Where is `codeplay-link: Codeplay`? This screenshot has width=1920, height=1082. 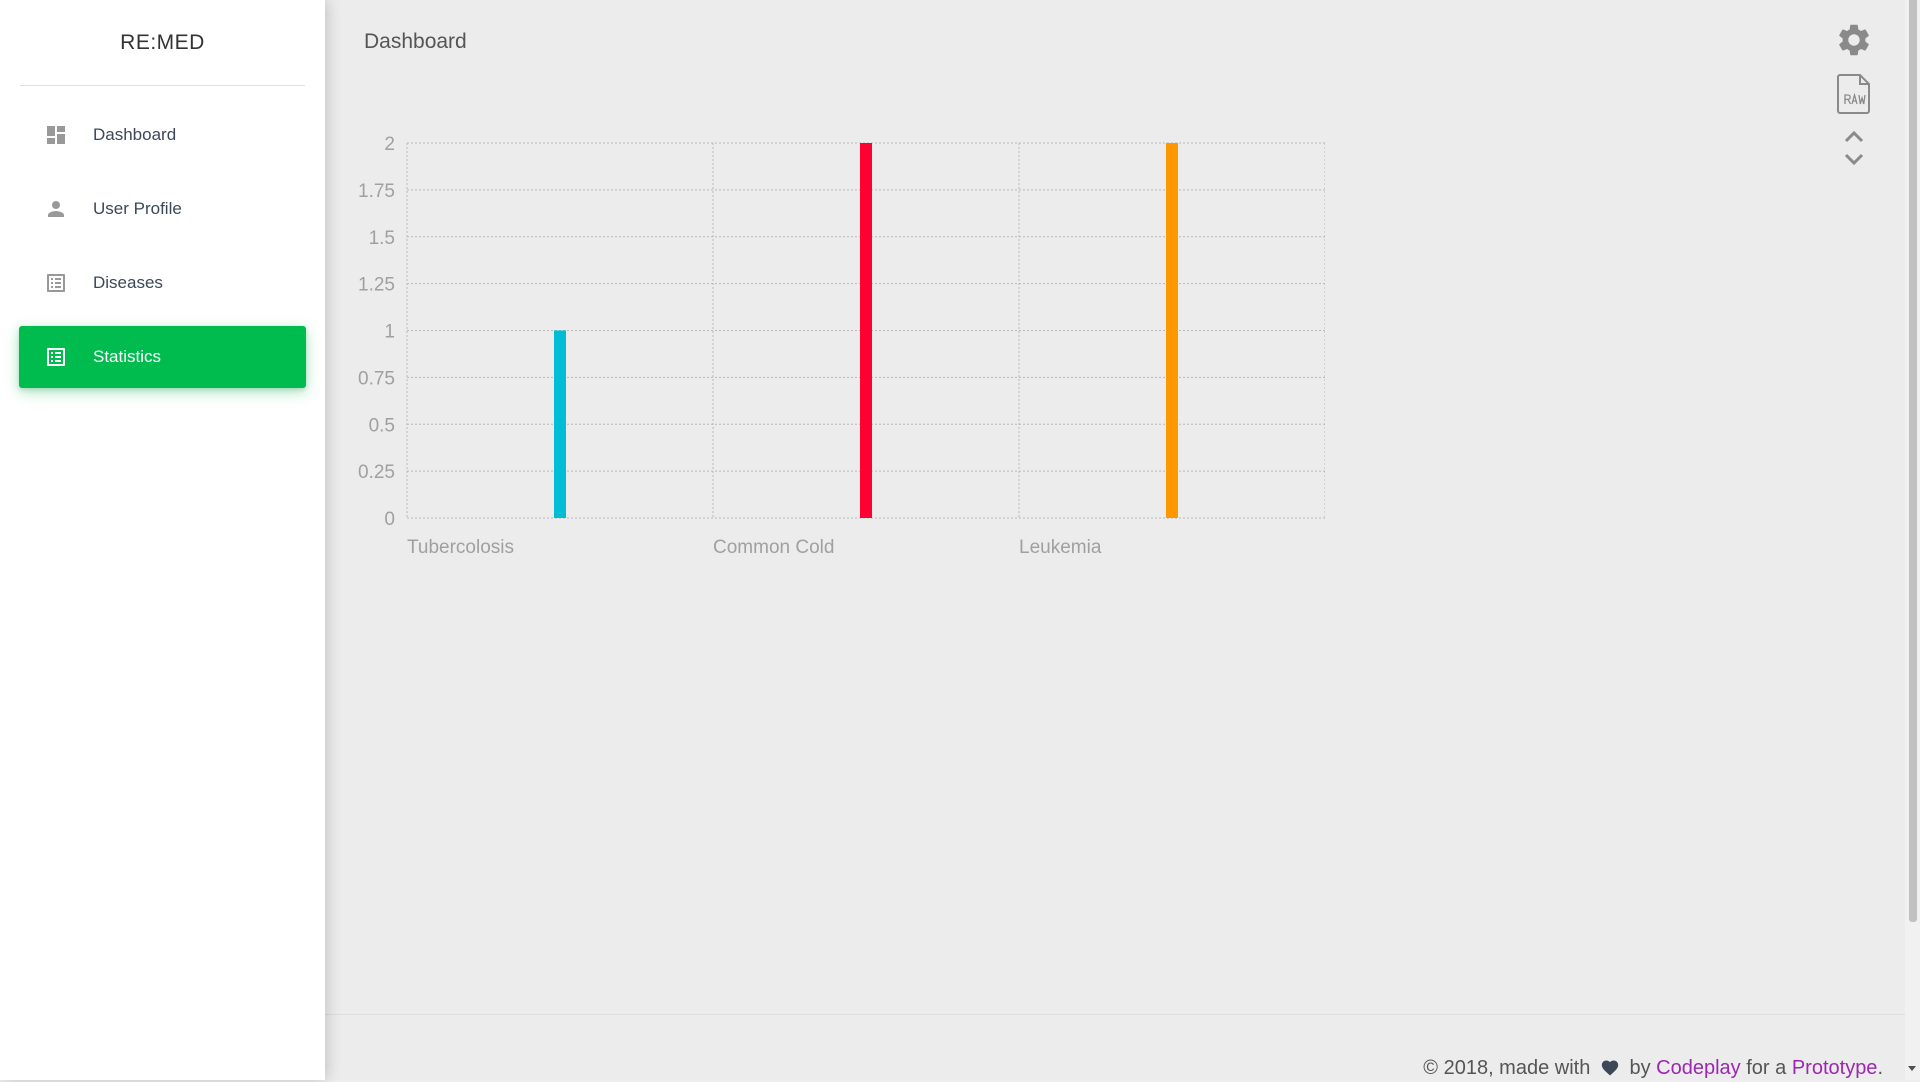
codeplay-link: Codeplay is located at coordinates (1698, 1068).